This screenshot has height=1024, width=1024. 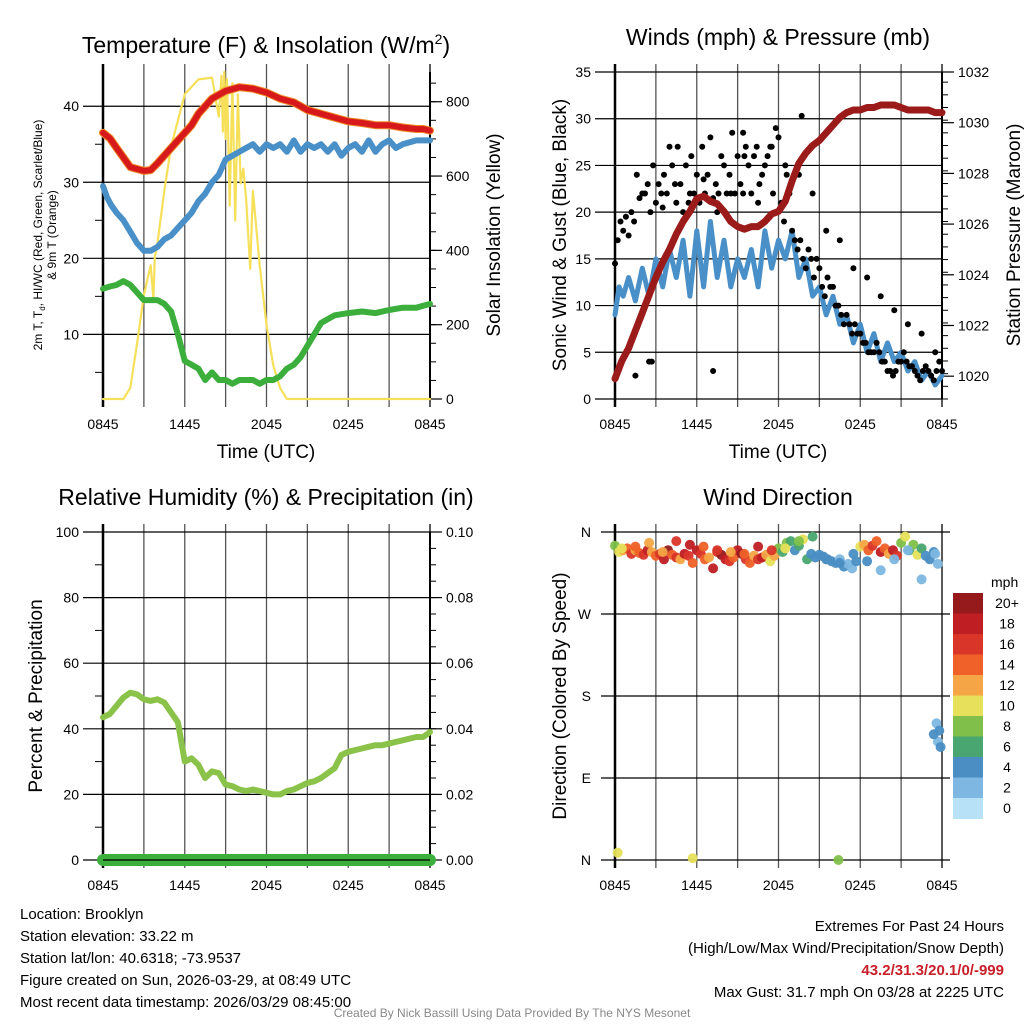 I want to click on colorbar-label: 12, so click(x=1007, y=685).